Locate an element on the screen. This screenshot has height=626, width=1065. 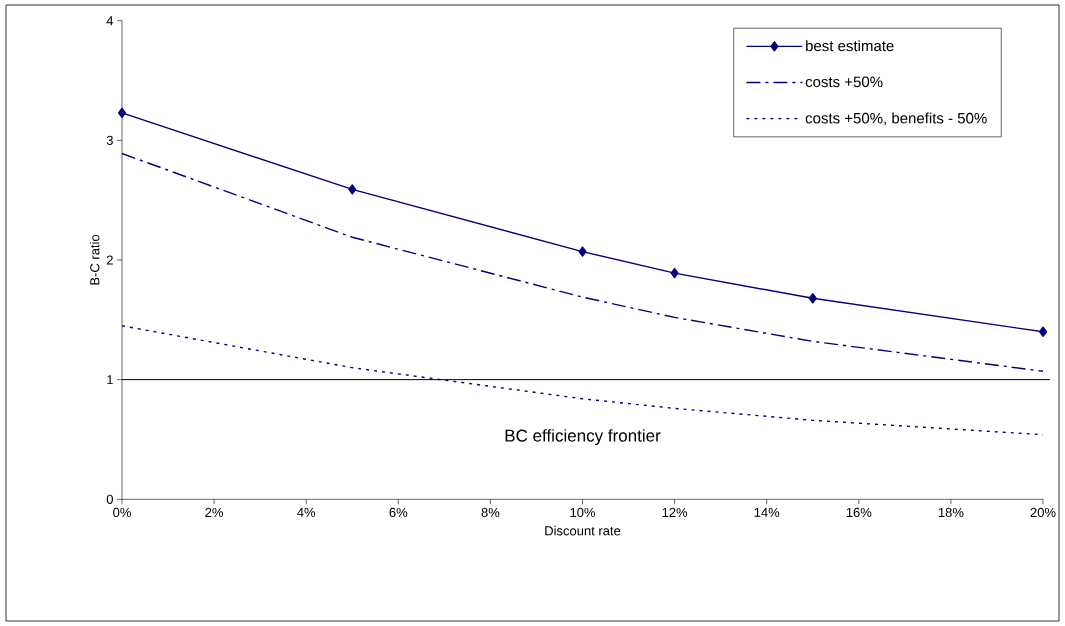
x-tick-label: 20% is located at coordinates (1043, 512).